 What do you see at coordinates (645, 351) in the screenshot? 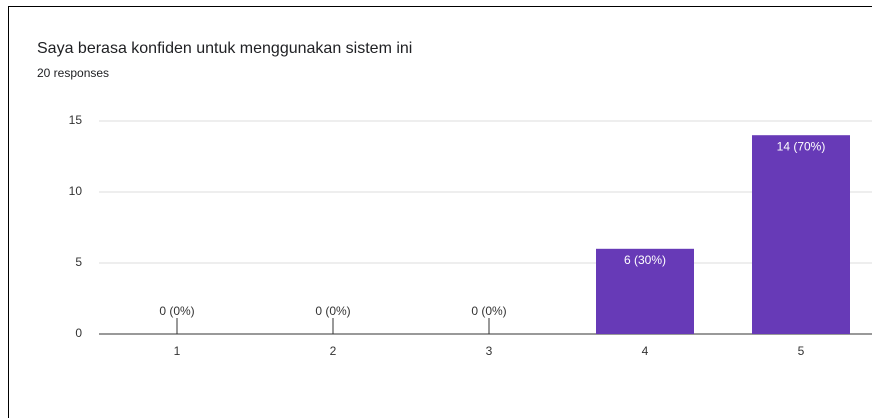
I see `x-tick-label: 4` at bounding box center [645, 351].